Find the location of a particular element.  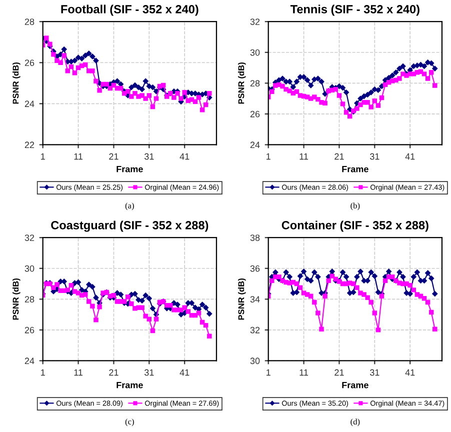

y-tick-label: 34 is located at coordinates (255, 299).